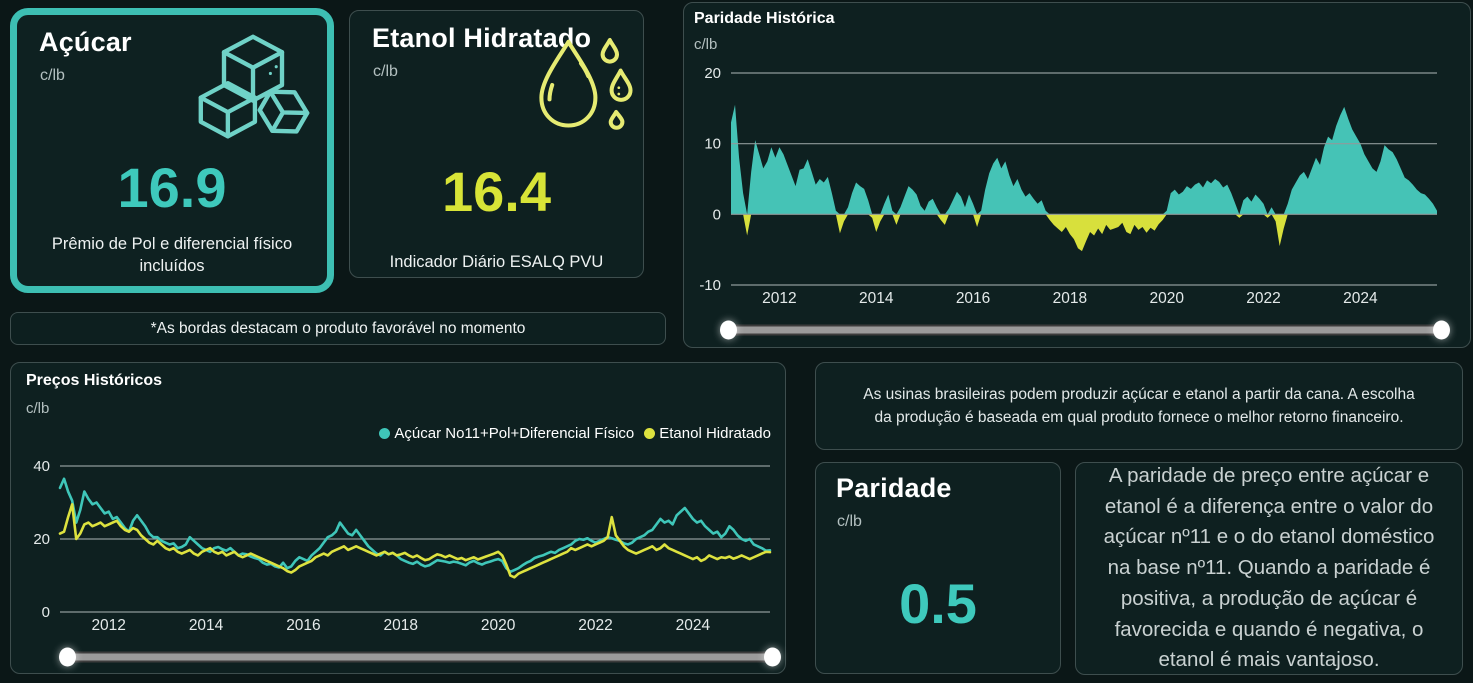  I want to click on etanol-kpi-caption: Indicador Diário ESALQ PVU, so click(496, 262).